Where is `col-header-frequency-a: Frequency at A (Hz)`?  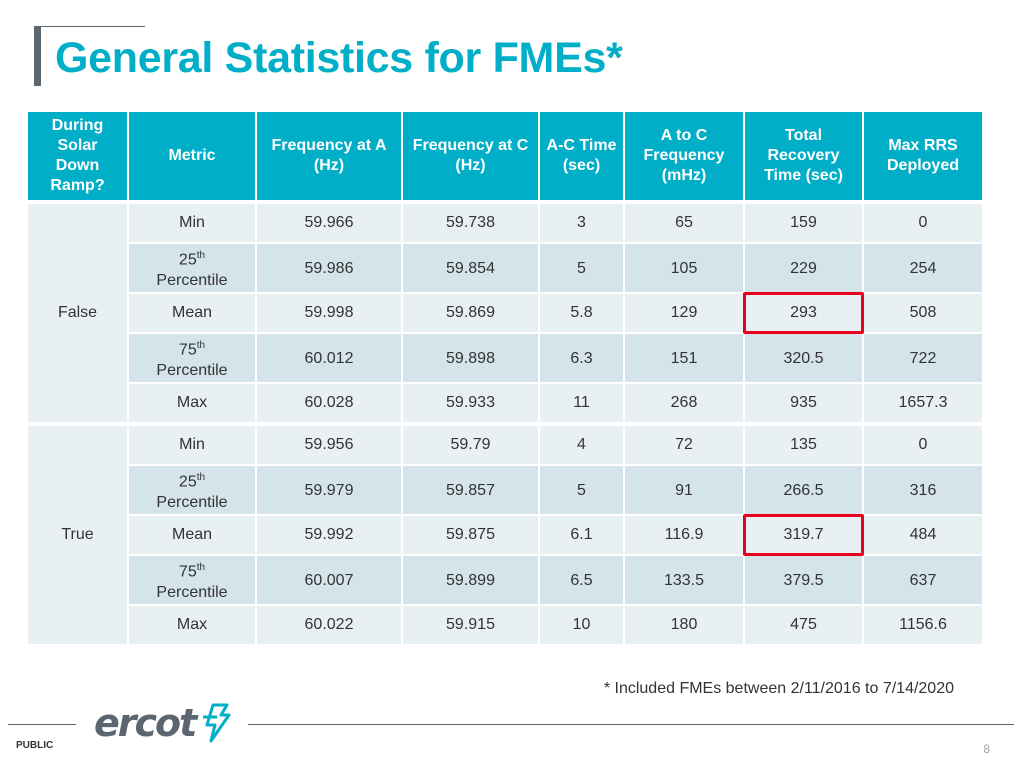 col-header-frequency-a: Frequency at A (Hz) is located at coordinates (329, 157).